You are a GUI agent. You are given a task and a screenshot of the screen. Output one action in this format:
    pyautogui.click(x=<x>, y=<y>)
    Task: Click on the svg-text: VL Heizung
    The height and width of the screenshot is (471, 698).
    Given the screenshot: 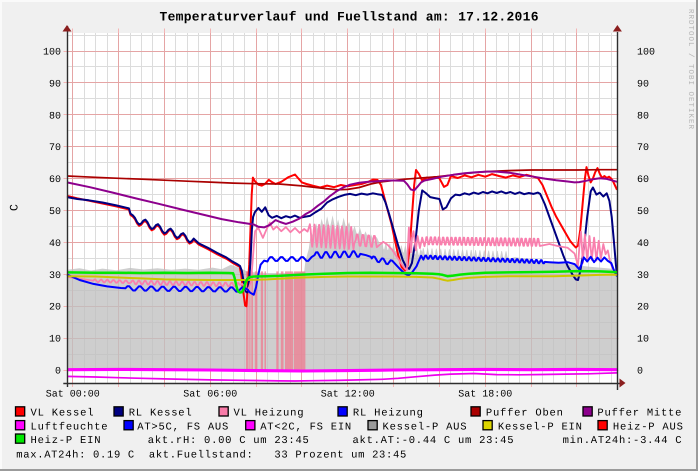 What is the action you would take?
    pyautogui.click(x=269, y=414)
    